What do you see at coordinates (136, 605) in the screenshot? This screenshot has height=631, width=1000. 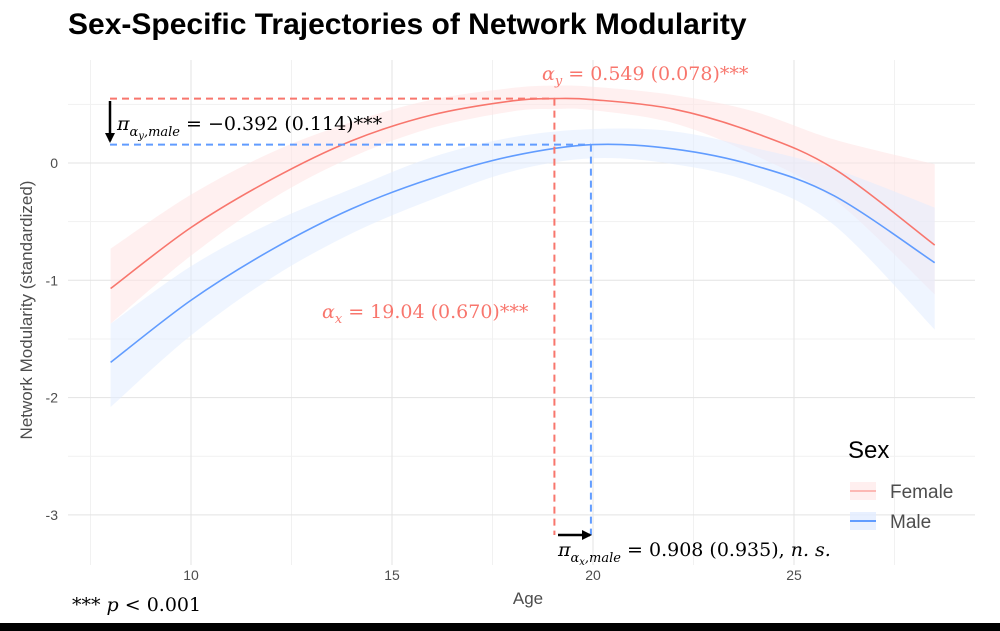 I see `footnote: *** p < 0.001` at bounding box center [136, 605].